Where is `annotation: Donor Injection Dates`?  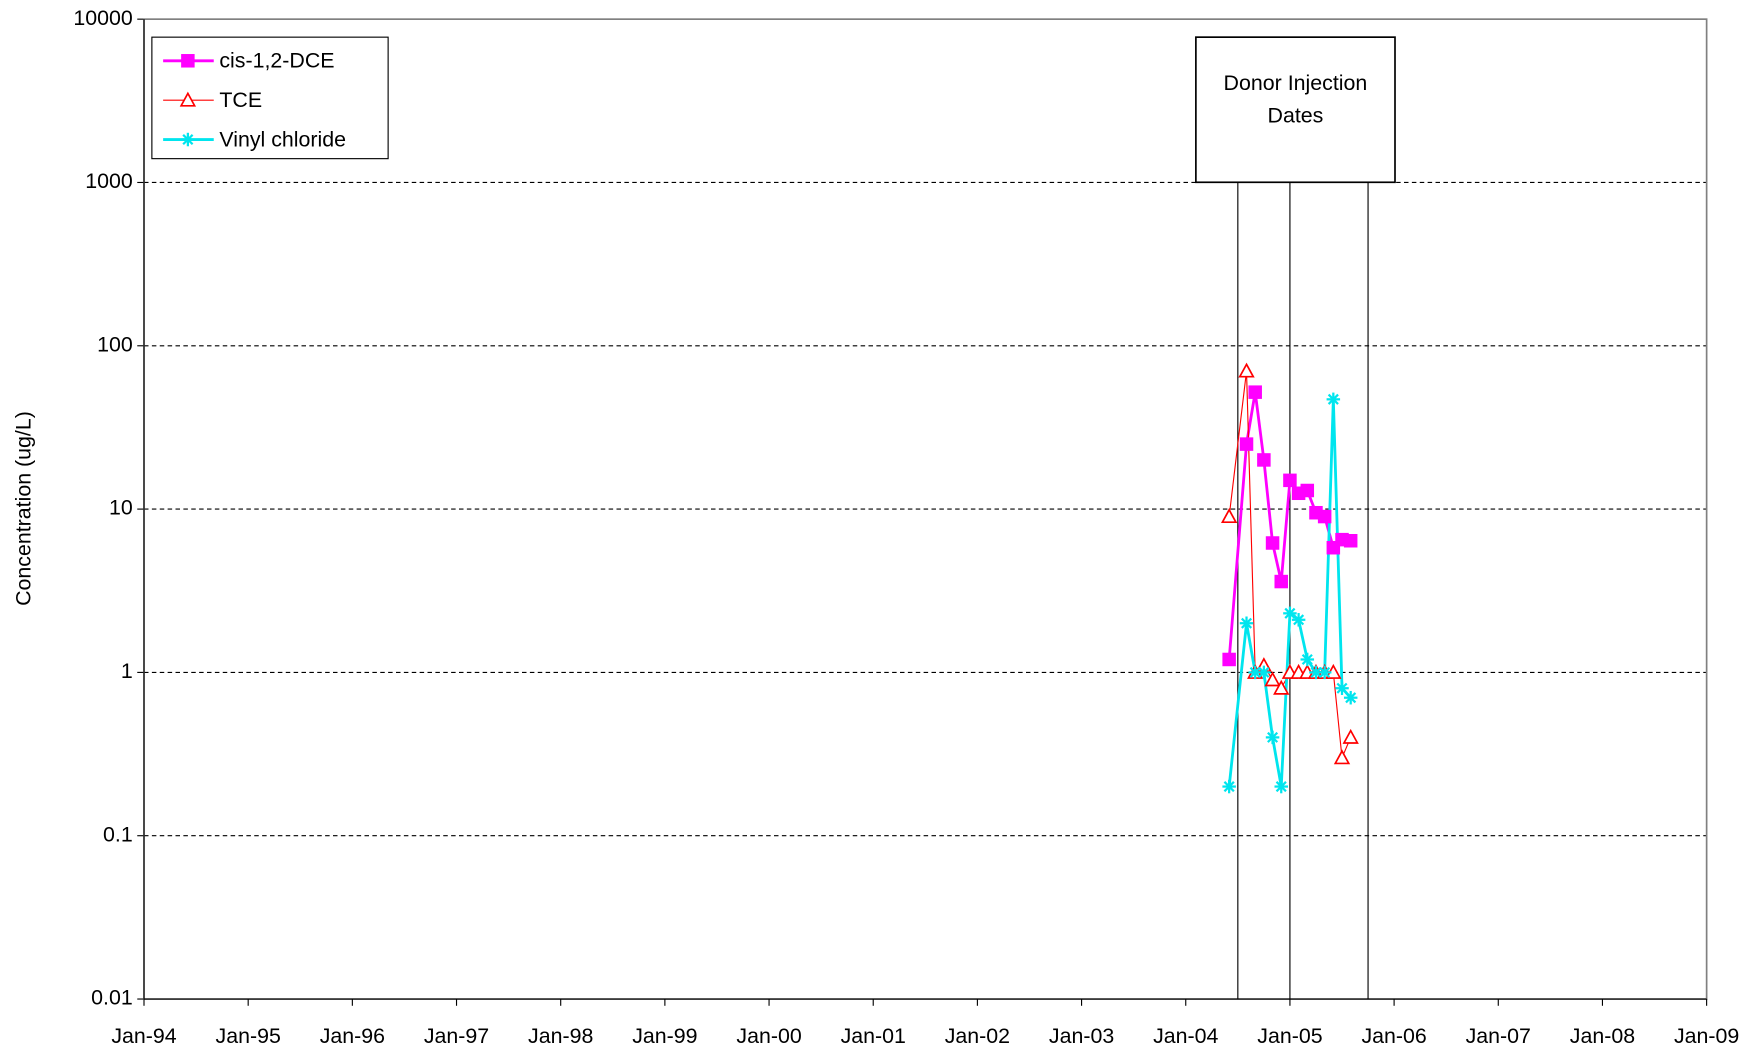
annotation: Donor Injection Dates is located at coordinates (1295, 100).